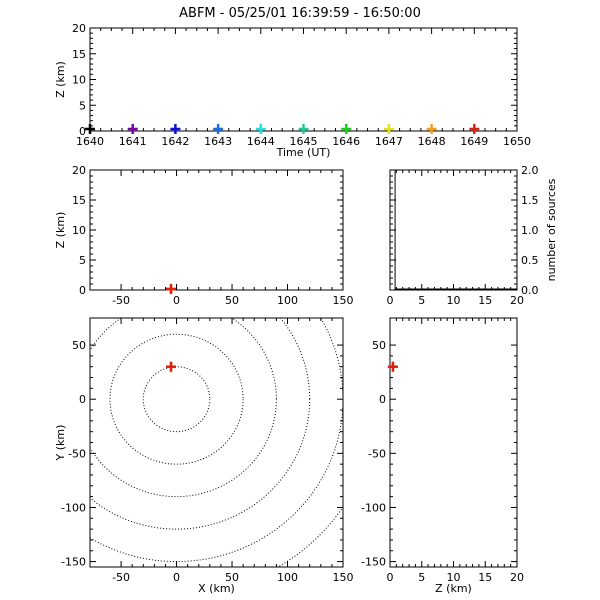  What do you see at coordinates (389, 141) in the screenshot?
I see `time_height-xtick-label: 1647` at bounding box center [389, 141].